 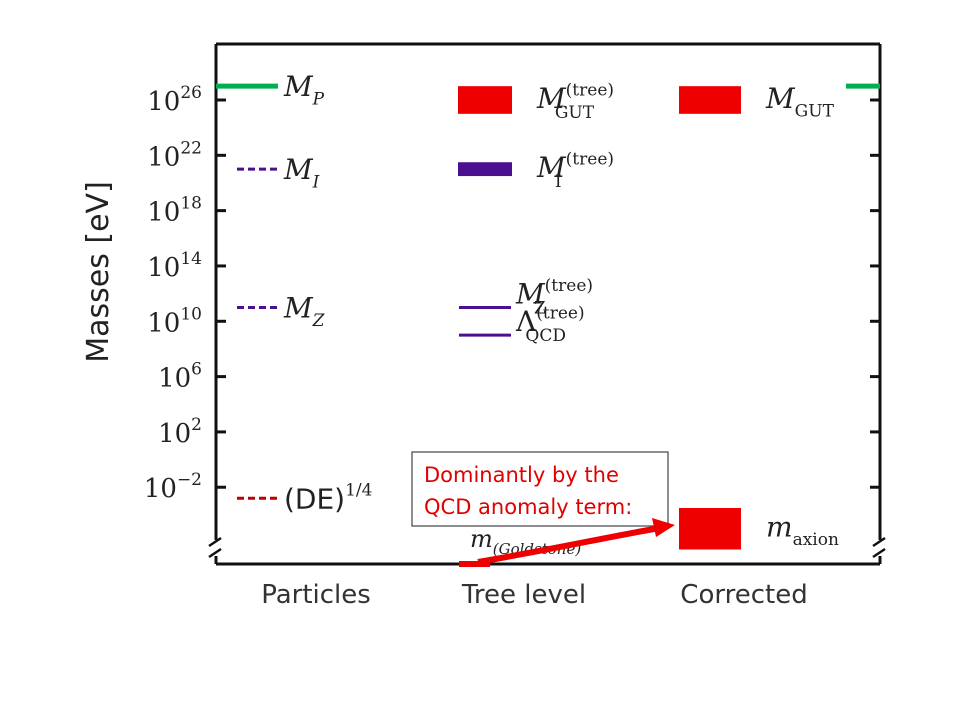 What do you see at coordinates (757, 101) in the screenshot?
I see `level-m-gut-corrected: MGUT` at bounding box center [757, 101].